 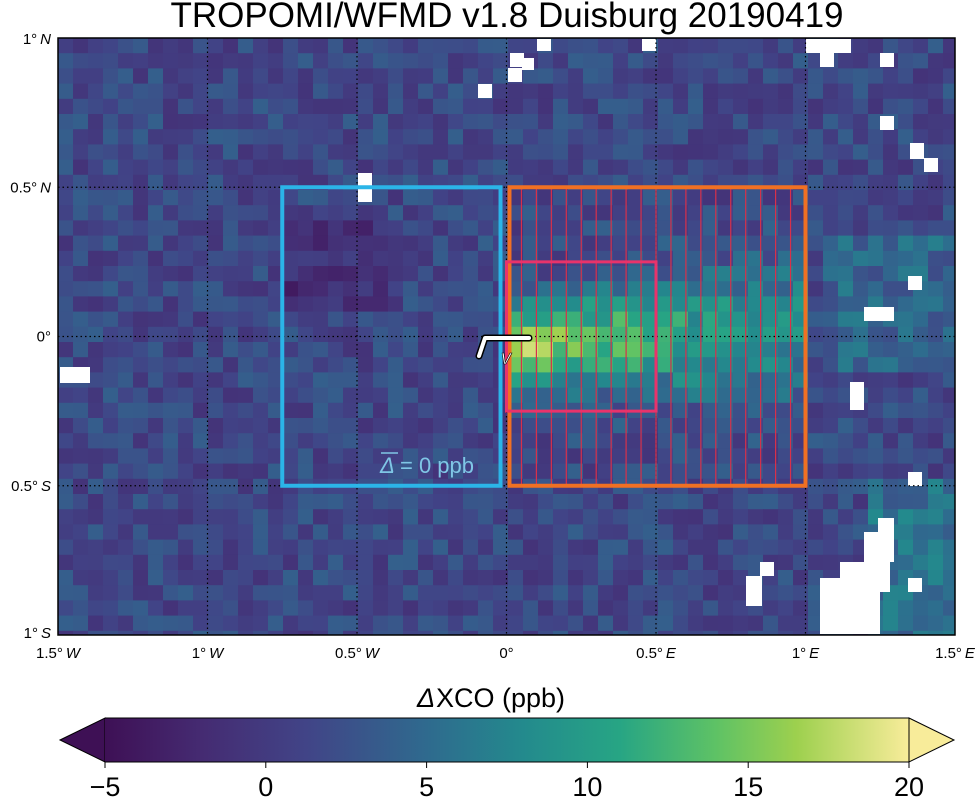 I want to click on x-tick-label: 1.5° E, so click(x=955, y=653).